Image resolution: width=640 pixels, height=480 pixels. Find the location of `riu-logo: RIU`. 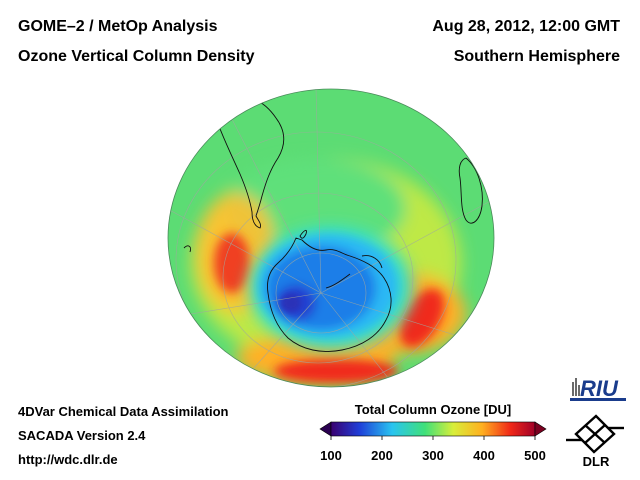

riu-logo: RIU is located at coordinates (598, 388).